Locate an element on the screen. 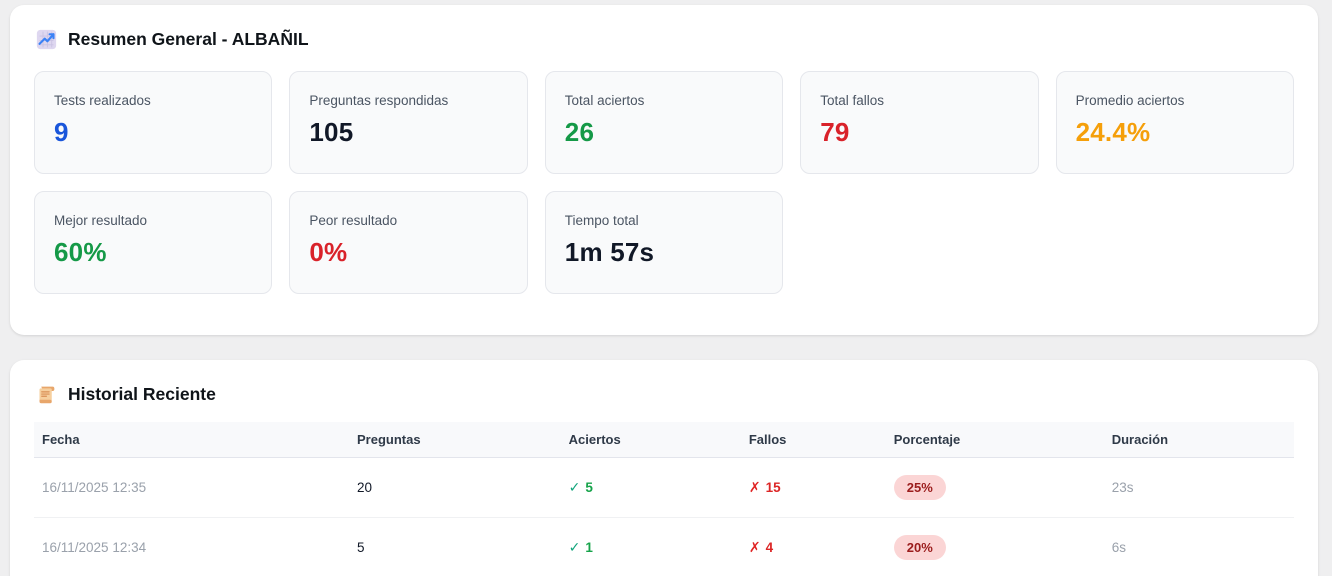 The width and height of the screenshot is (1332, 576). percentage-badge: 25% is located at coordinates (919, 487).